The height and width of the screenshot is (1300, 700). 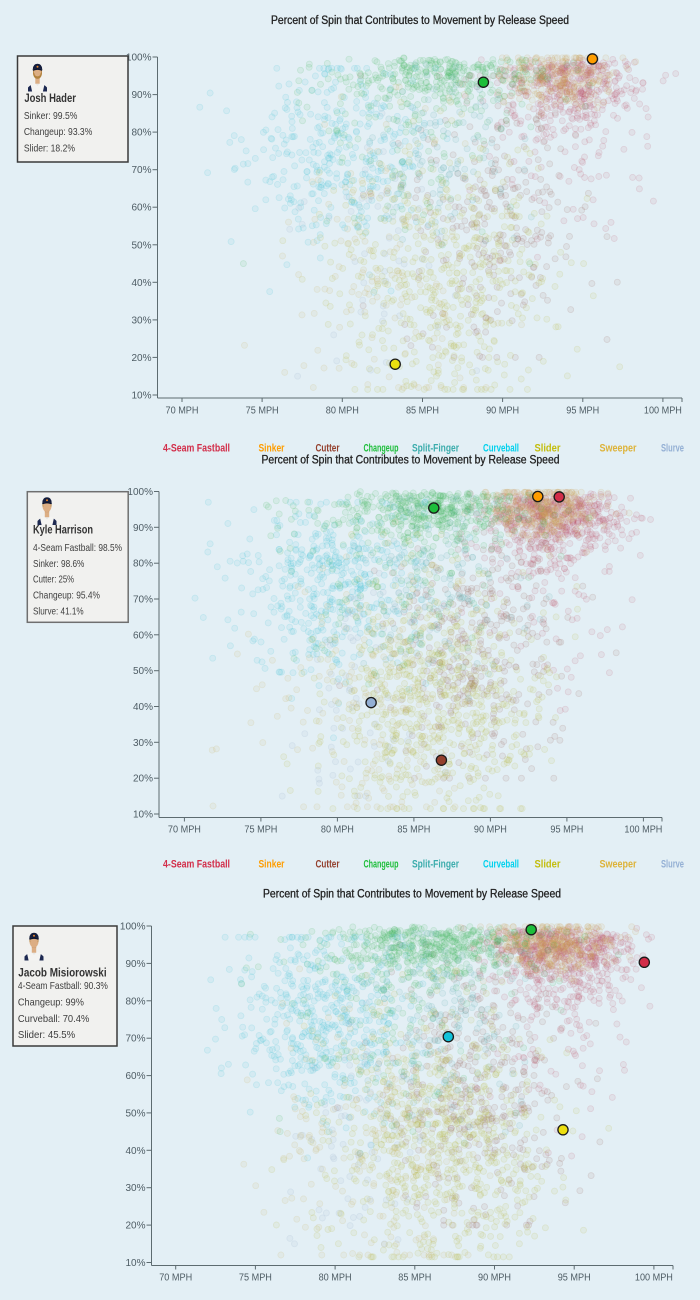 What do you see at coordinates (619, 449) in the screenshot?
I see `svg-text: Sweeper` at bounding box center [619, 449].